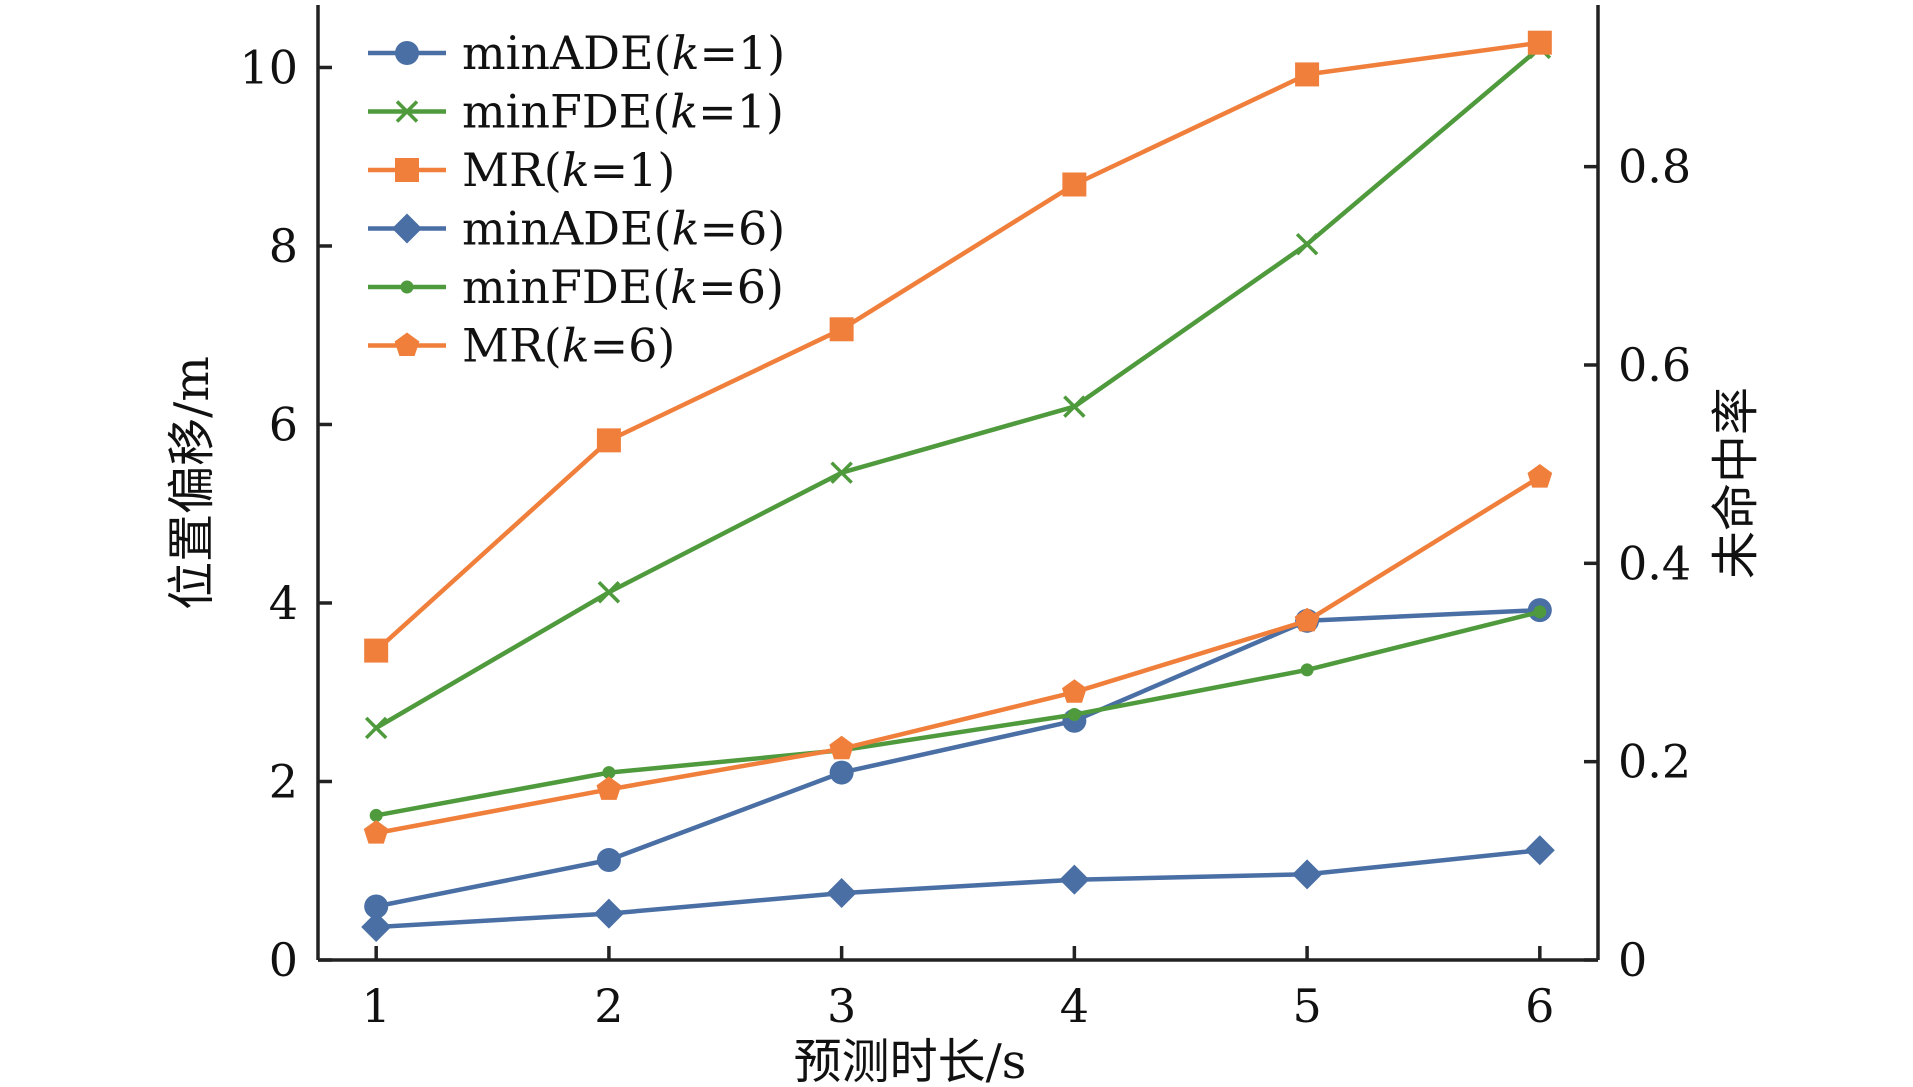 The height and width of the screenshot is (1087, 1913). Describe the element at coordinates (568, 170) in the screenshot. I see `legend-label: MR(k=1)` at that location.